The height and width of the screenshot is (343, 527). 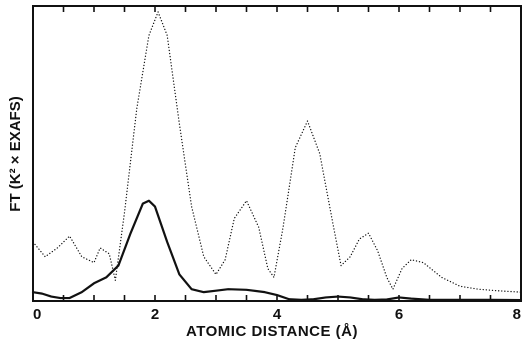 I want to click on y-axis-label: FT (K² × EXAFS), so click(x=15, y=153).